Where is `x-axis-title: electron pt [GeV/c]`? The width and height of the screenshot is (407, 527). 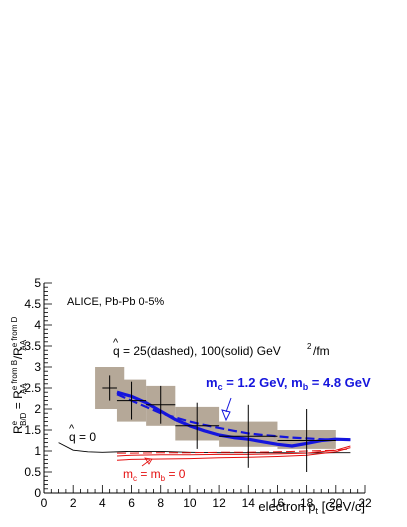 x-axis-title: electron pt [GeV/c] is located at coordinates (311, 507).